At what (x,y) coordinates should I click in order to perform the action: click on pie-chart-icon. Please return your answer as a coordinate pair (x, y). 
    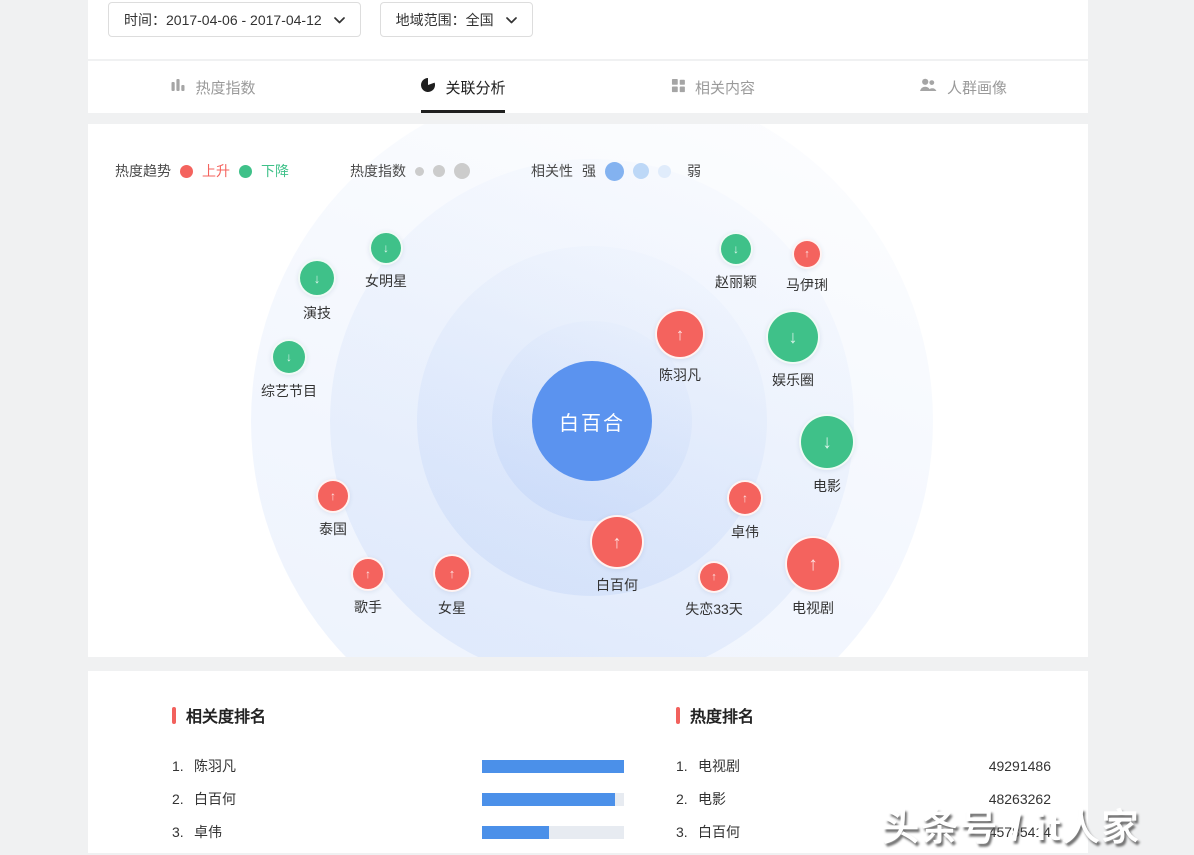
    Looking at the image, I should click on (428, 87).